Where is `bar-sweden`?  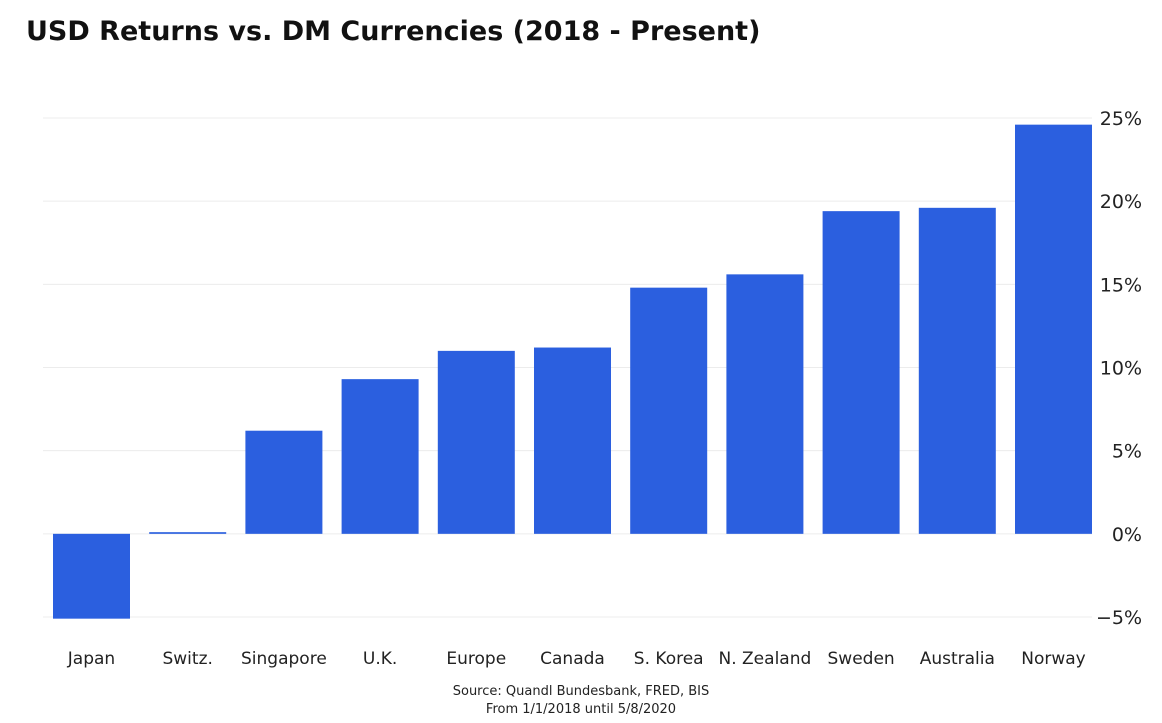
bar-sweden is located at coordinates (861, 372).